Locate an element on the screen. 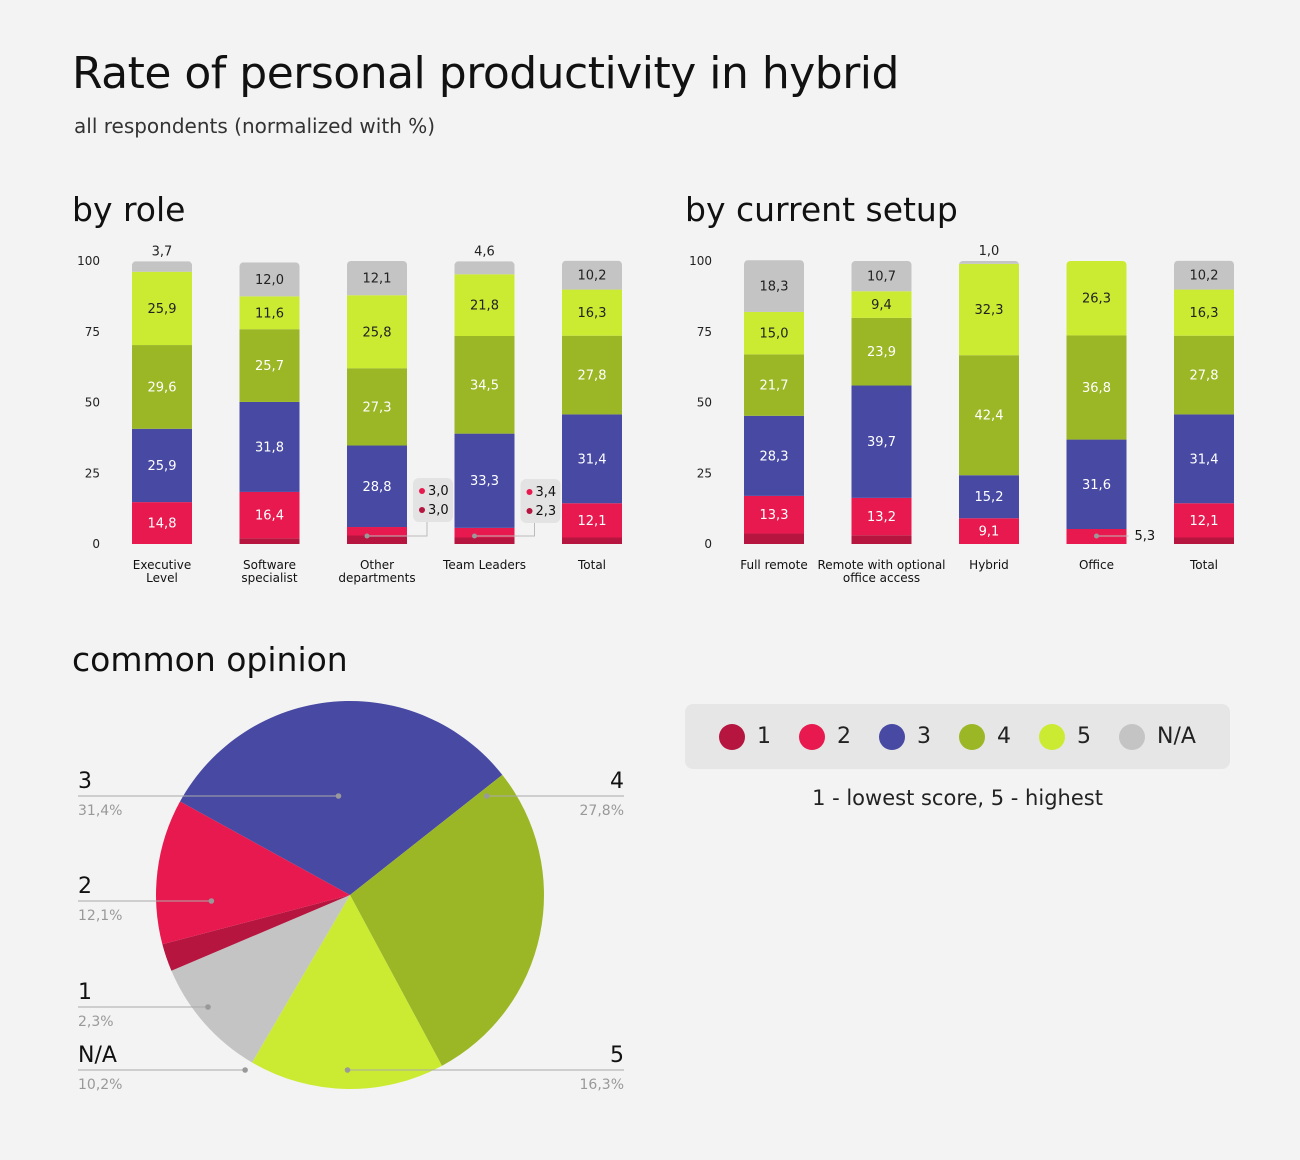 The image size is (1300, 1160). y-tick-label: 100 is located at coordinates (700, 261).